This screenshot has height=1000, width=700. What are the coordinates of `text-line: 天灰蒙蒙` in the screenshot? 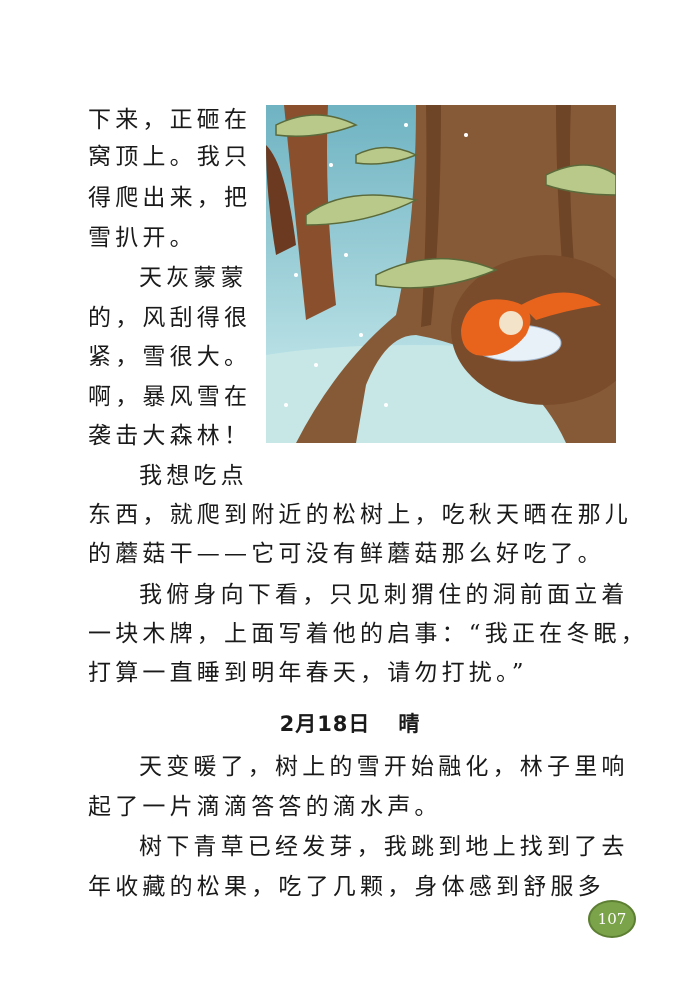 It's located at (193, 278).